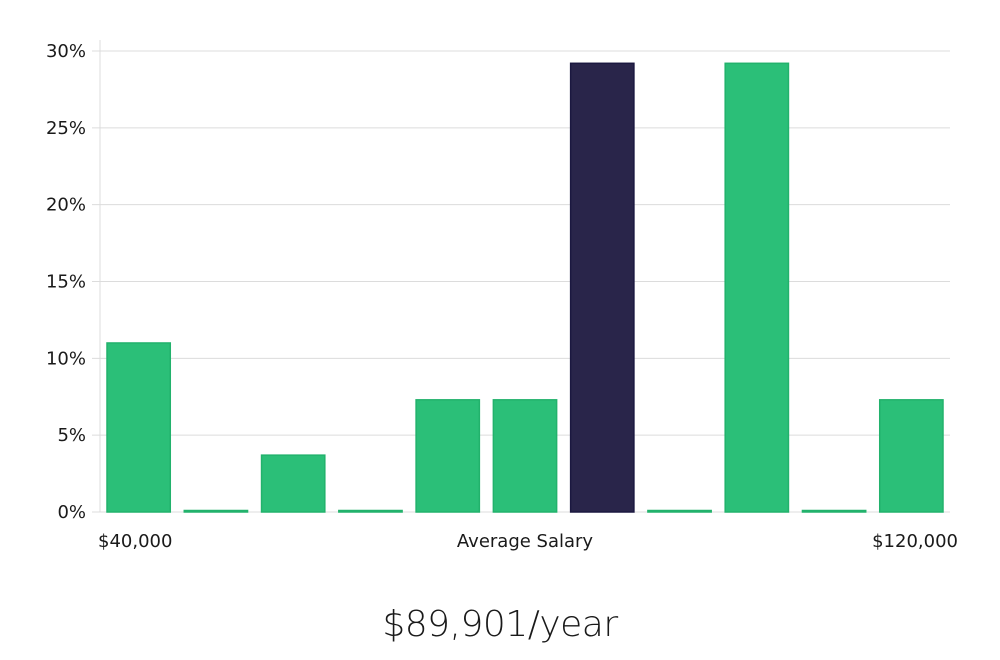 This screenshot has width=1000, height=660. Describe the element at coordinates (71, 512) in the screenshot. I see `y-tick-label: 0%` at that location.